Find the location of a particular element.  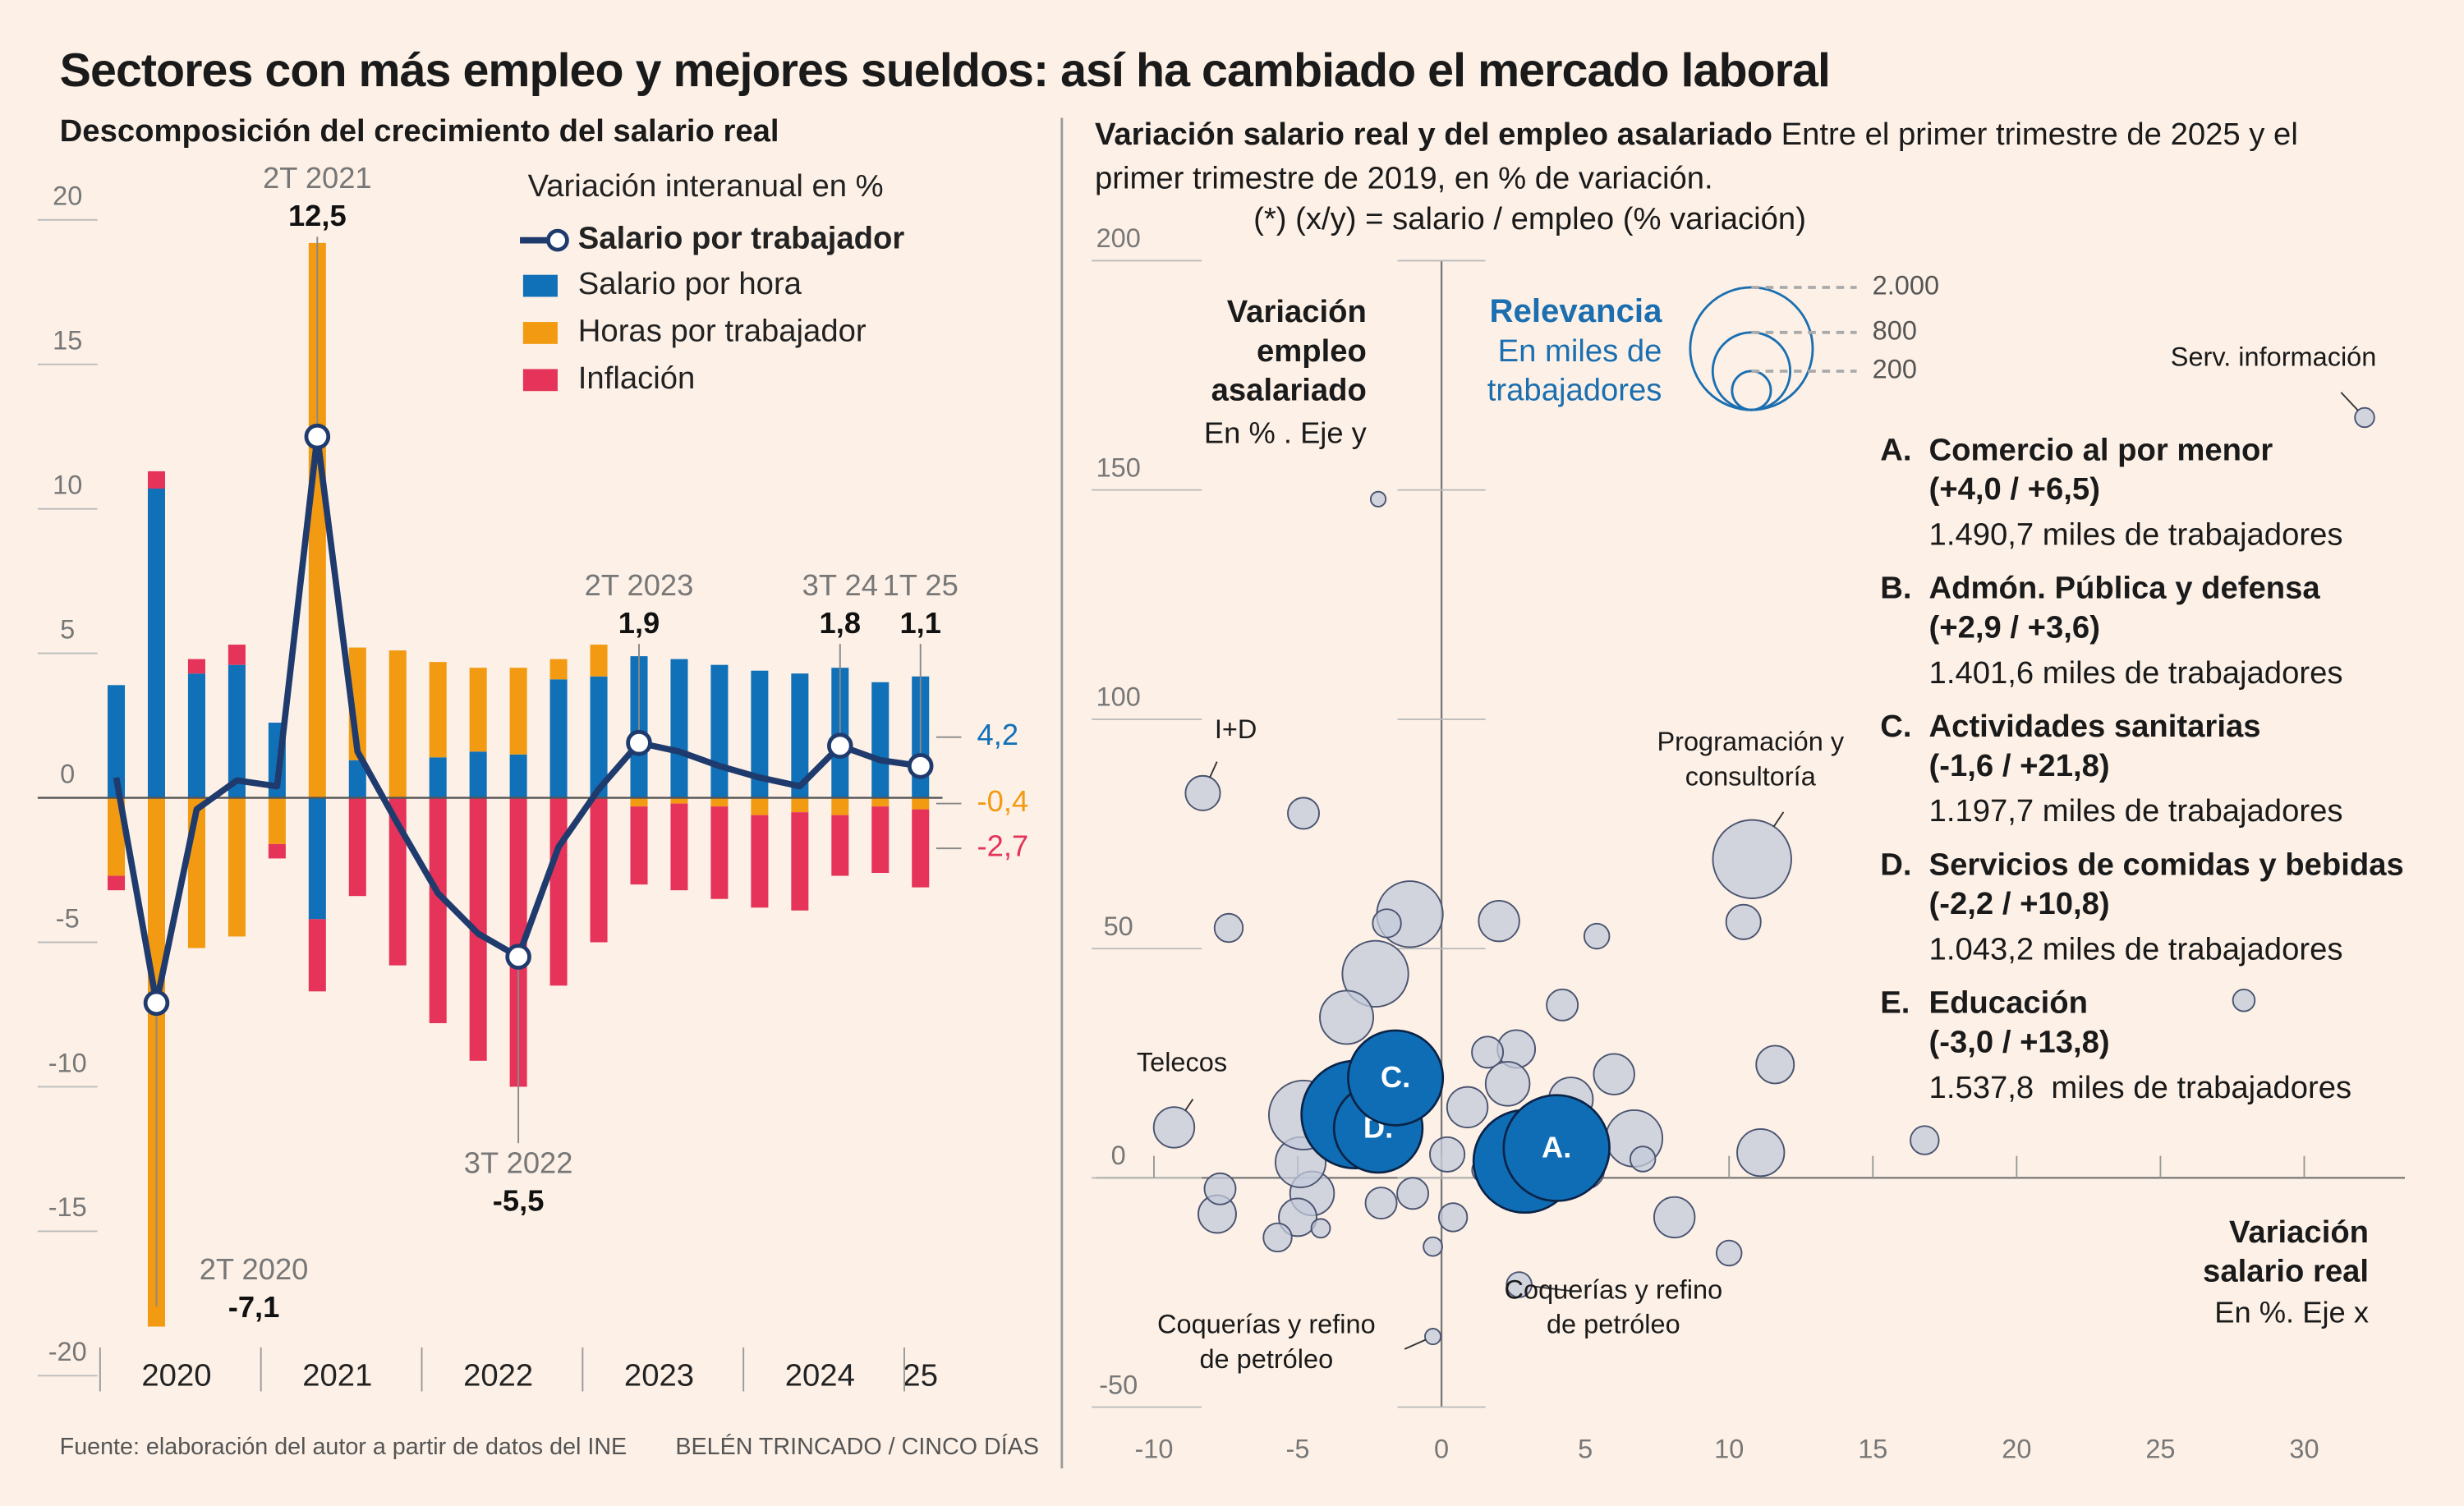

y-tick-label: -20 is located at coordinates (67, 1351).